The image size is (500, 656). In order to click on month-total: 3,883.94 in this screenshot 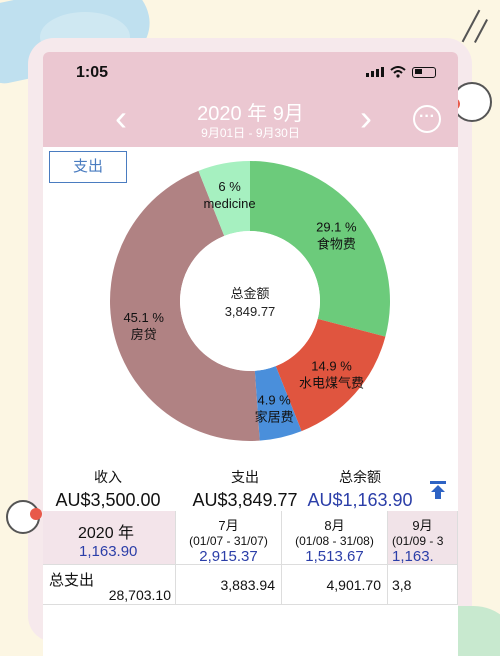, I will do `click(248, 585)`.